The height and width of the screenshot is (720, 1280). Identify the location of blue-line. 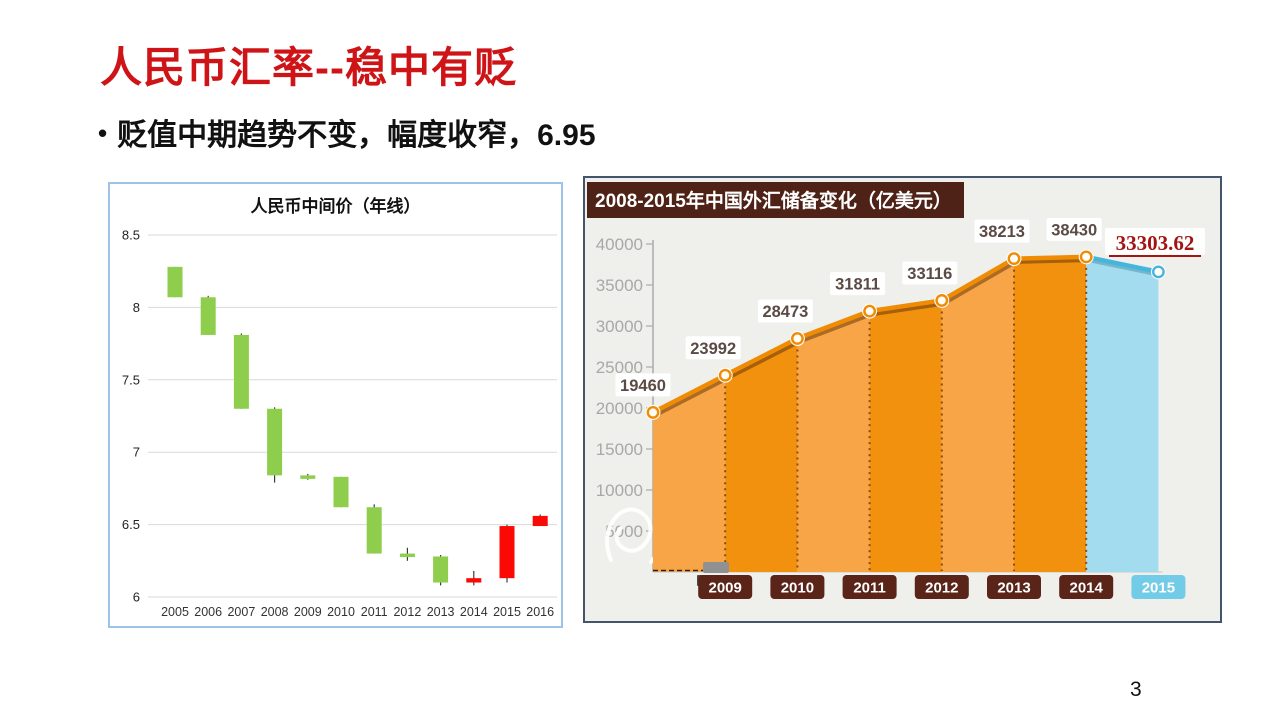
(1122, 264).